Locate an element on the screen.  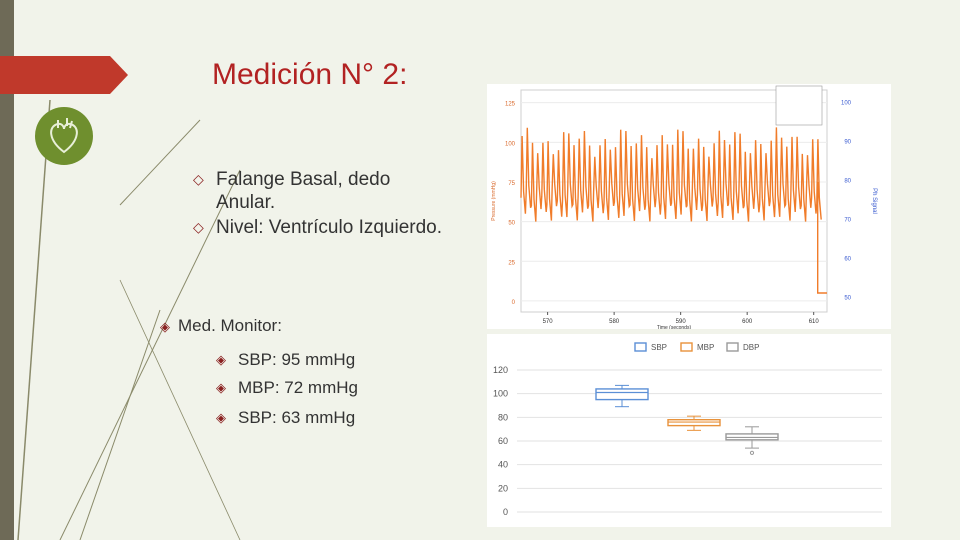
y2-tick-label: 100 is located at coordinates (846, 104).